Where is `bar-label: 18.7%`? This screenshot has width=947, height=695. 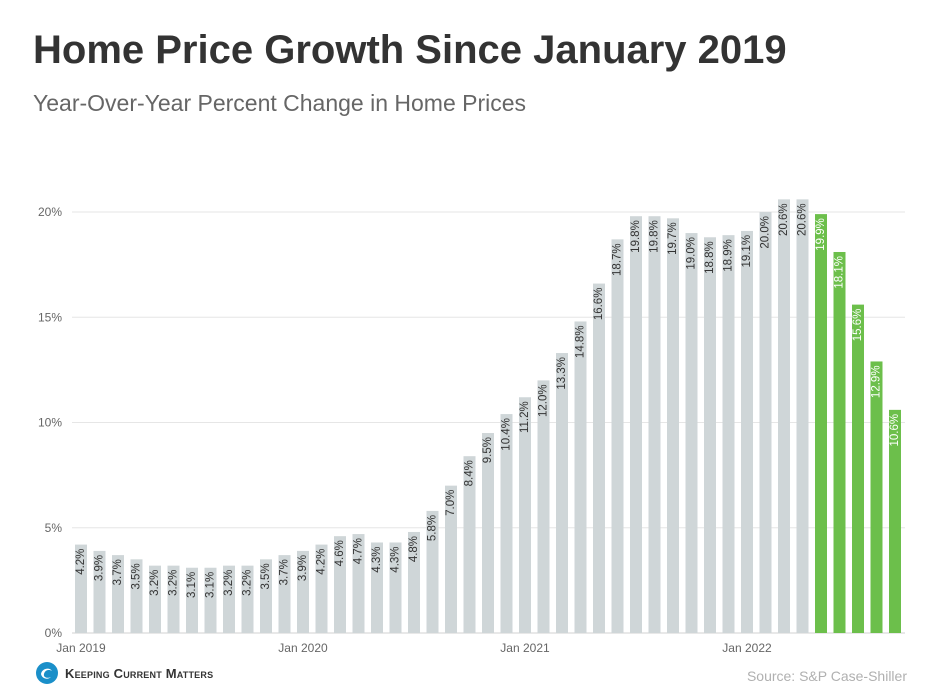
bar-label: 18.7% is located at coordinates (618, 259).